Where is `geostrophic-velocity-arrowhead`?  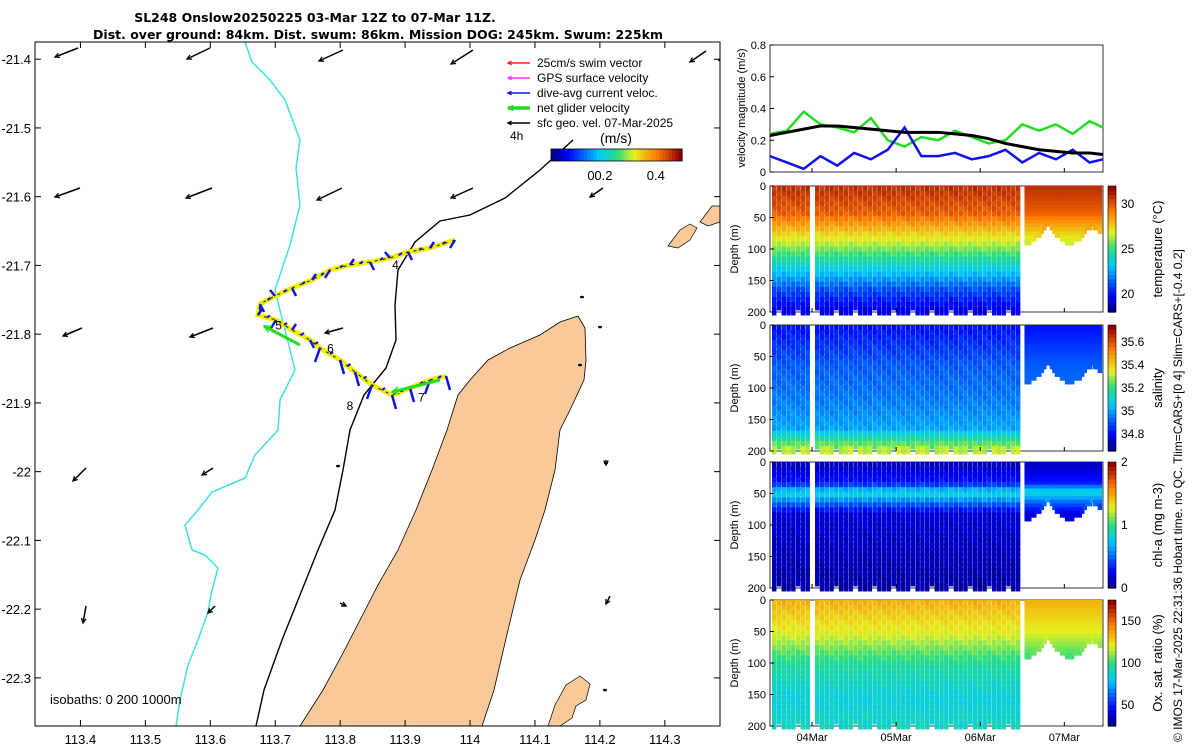 geostrophic-velocity-arrowhead is located at coordinates (57, 195).